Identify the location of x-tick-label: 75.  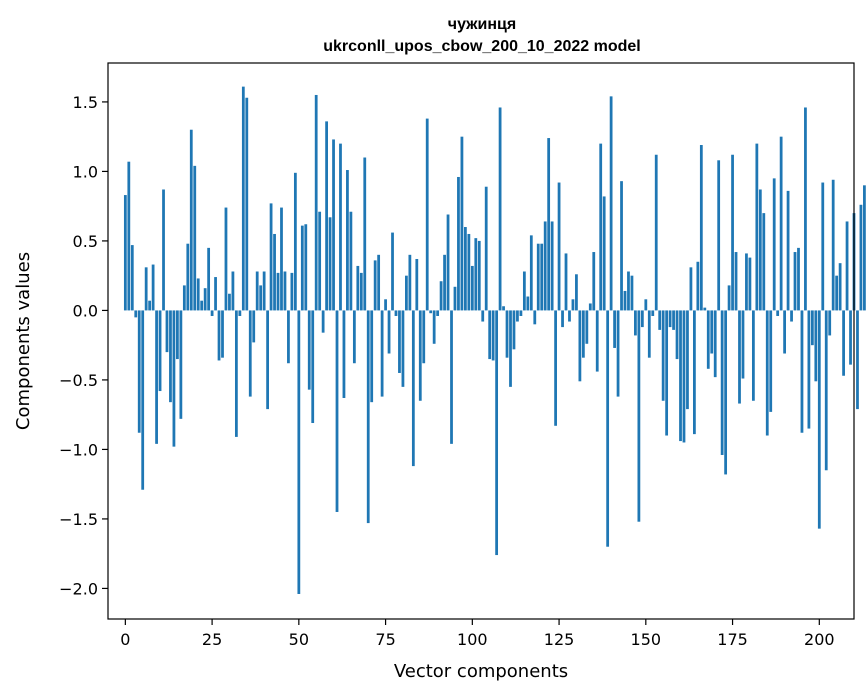
(385, 639).